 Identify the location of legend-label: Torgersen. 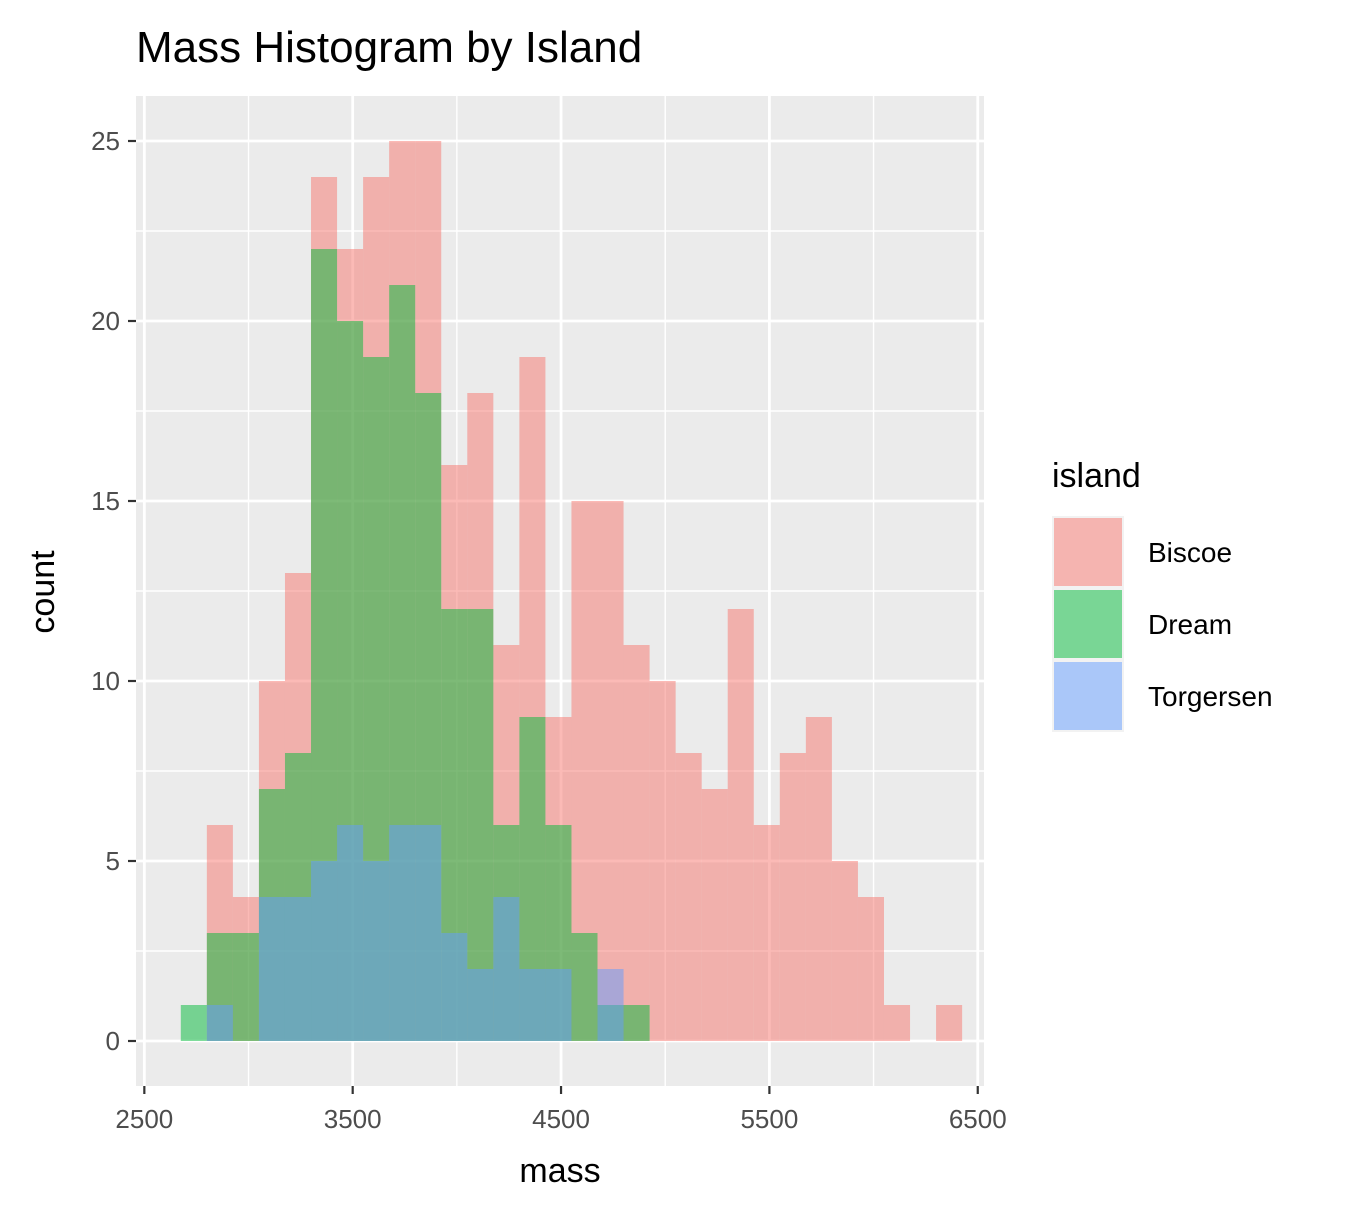
(1210, 696).